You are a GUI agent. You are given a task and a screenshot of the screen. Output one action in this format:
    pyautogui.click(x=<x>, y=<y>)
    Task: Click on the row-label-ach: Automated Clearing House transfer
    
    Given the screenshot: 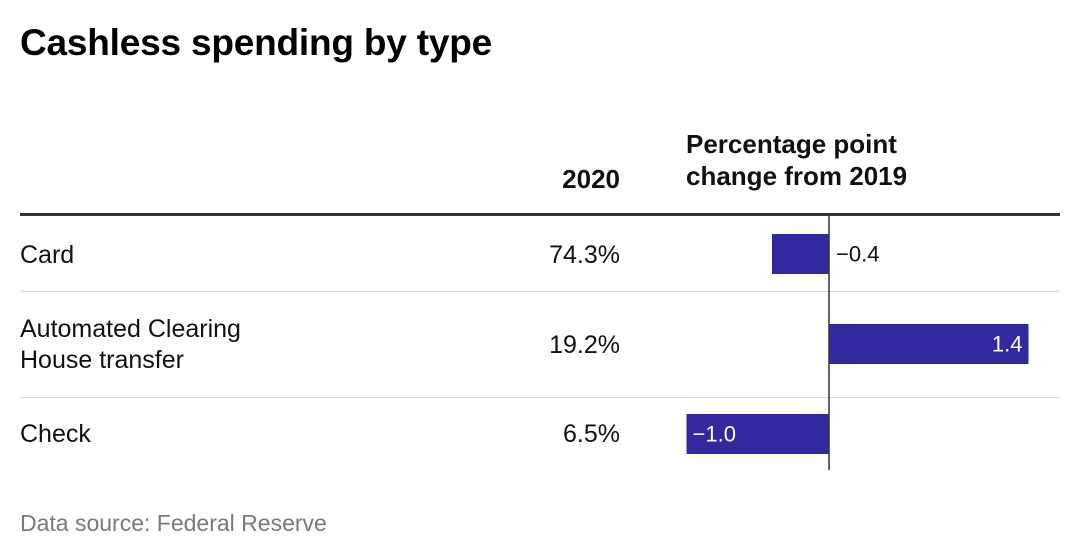 What is the action you would take?
    pyautogui.click(x=130, y=345)
    